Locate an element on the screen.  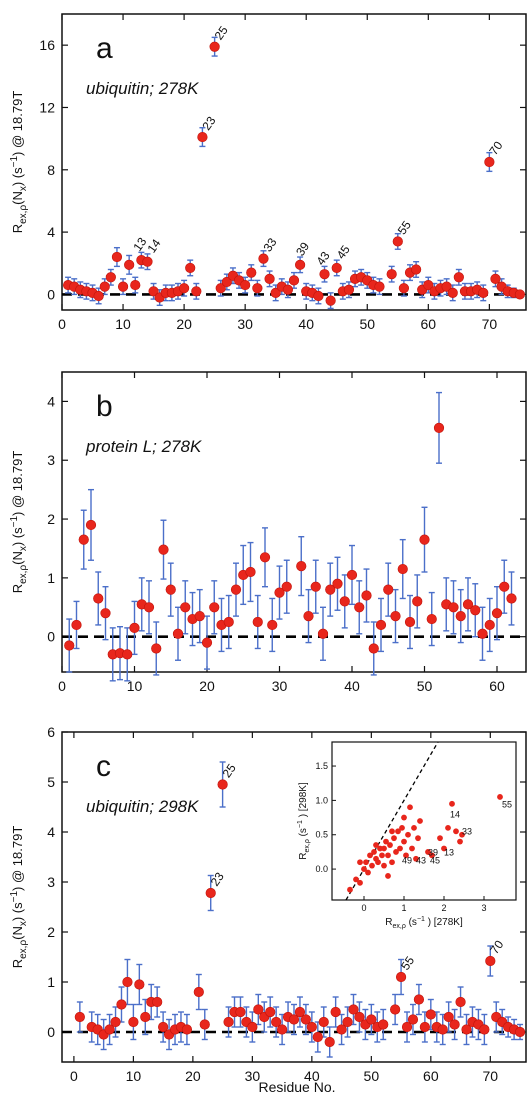
inset-point-label: 49 is located at coordinates (407, 861).